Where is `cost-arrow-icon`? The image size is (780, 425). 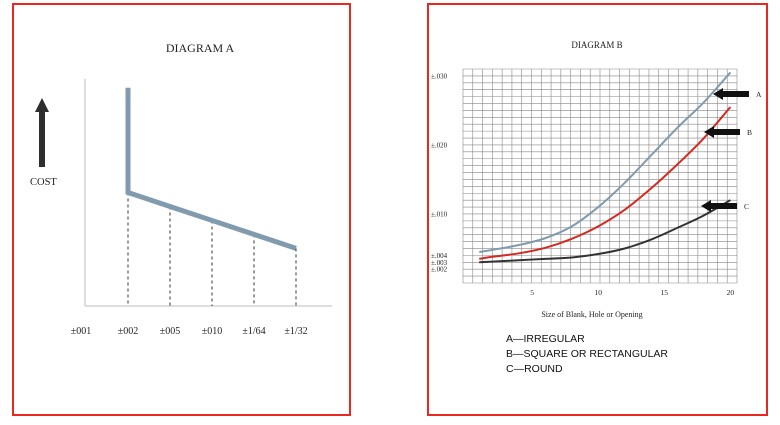 cost-arrow-icon is located at coordinates (42, 132).